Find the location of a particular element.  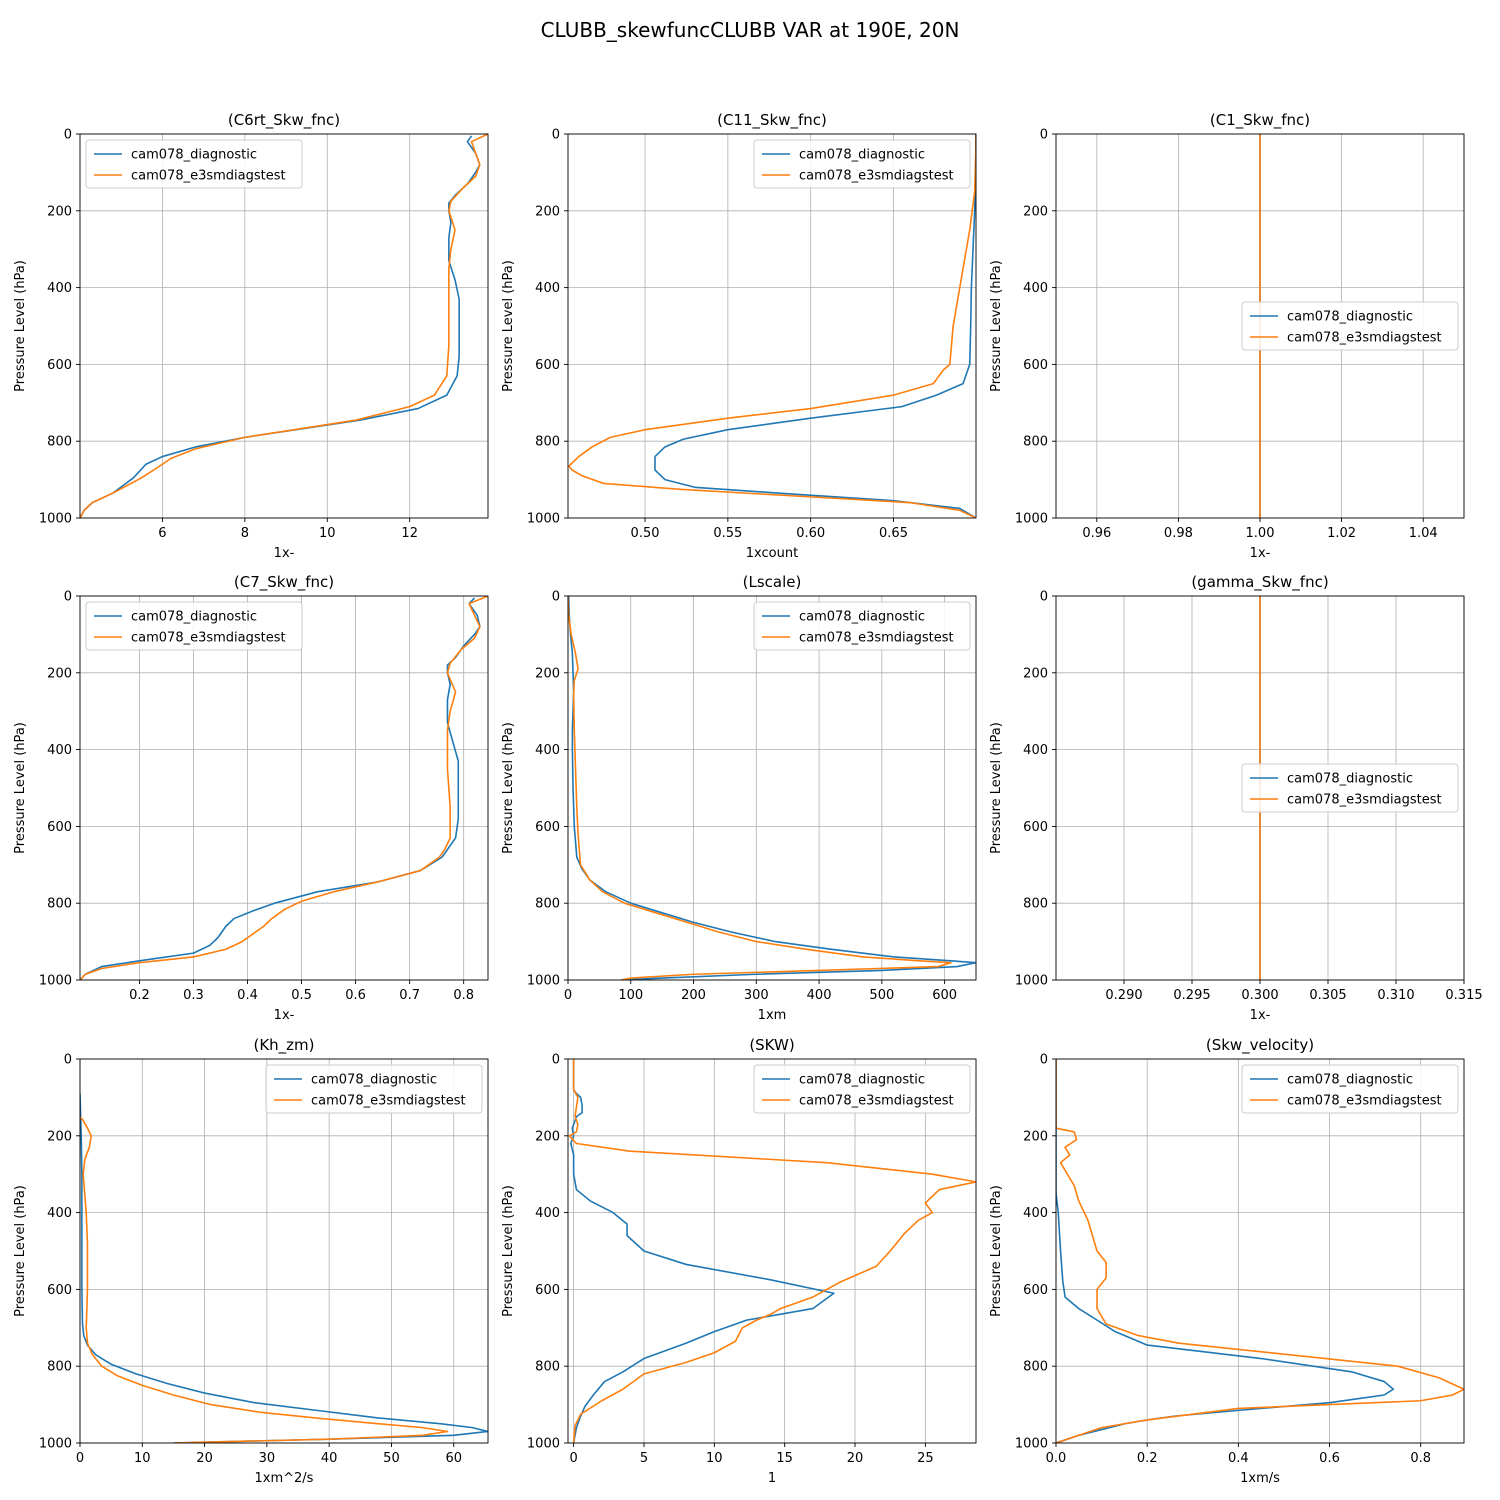

x-tick-label: 0.6 is located at coordinates (1329, 1458).